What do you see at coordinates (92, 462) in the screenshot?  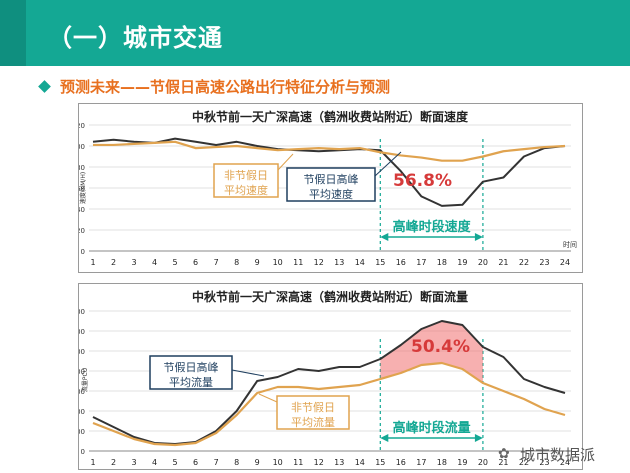 I see `x-tick-label: 1` at bounding box center [92, 462].